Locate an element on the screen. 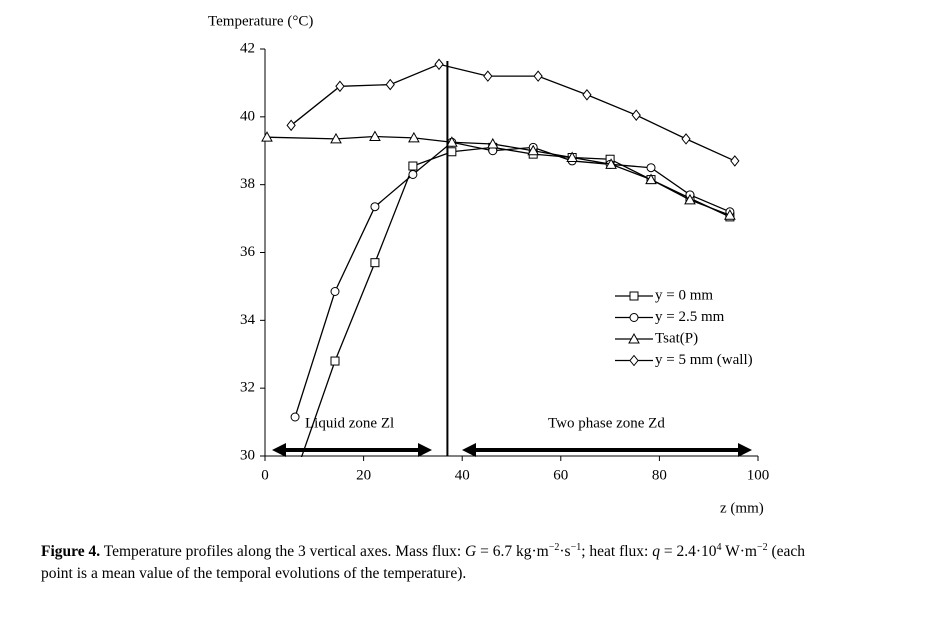  caption-text: G is located at coordinates (471, 552).